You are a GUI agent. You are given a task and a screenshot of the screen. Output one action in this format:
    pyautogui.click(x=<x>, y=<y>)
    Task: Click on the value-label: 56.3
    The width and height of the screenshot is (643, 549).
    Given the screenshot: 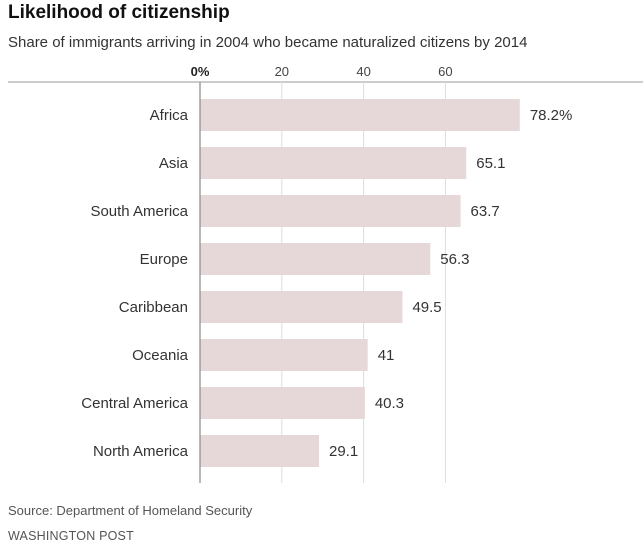 What is the action you would take?
    pyautogui.click(x=454, y=259)
    